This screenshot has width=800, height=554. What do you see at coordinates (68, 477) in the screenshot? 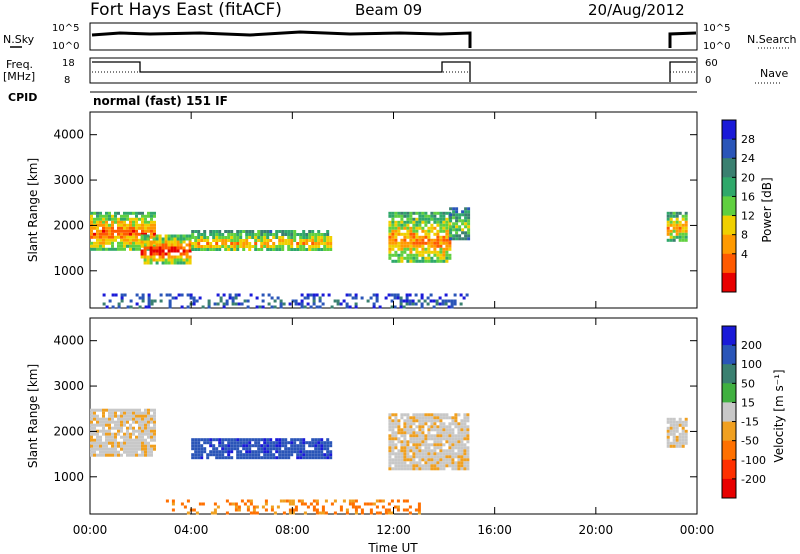
I see `y-tick-label: 1000` at bounding box center [68, 477].